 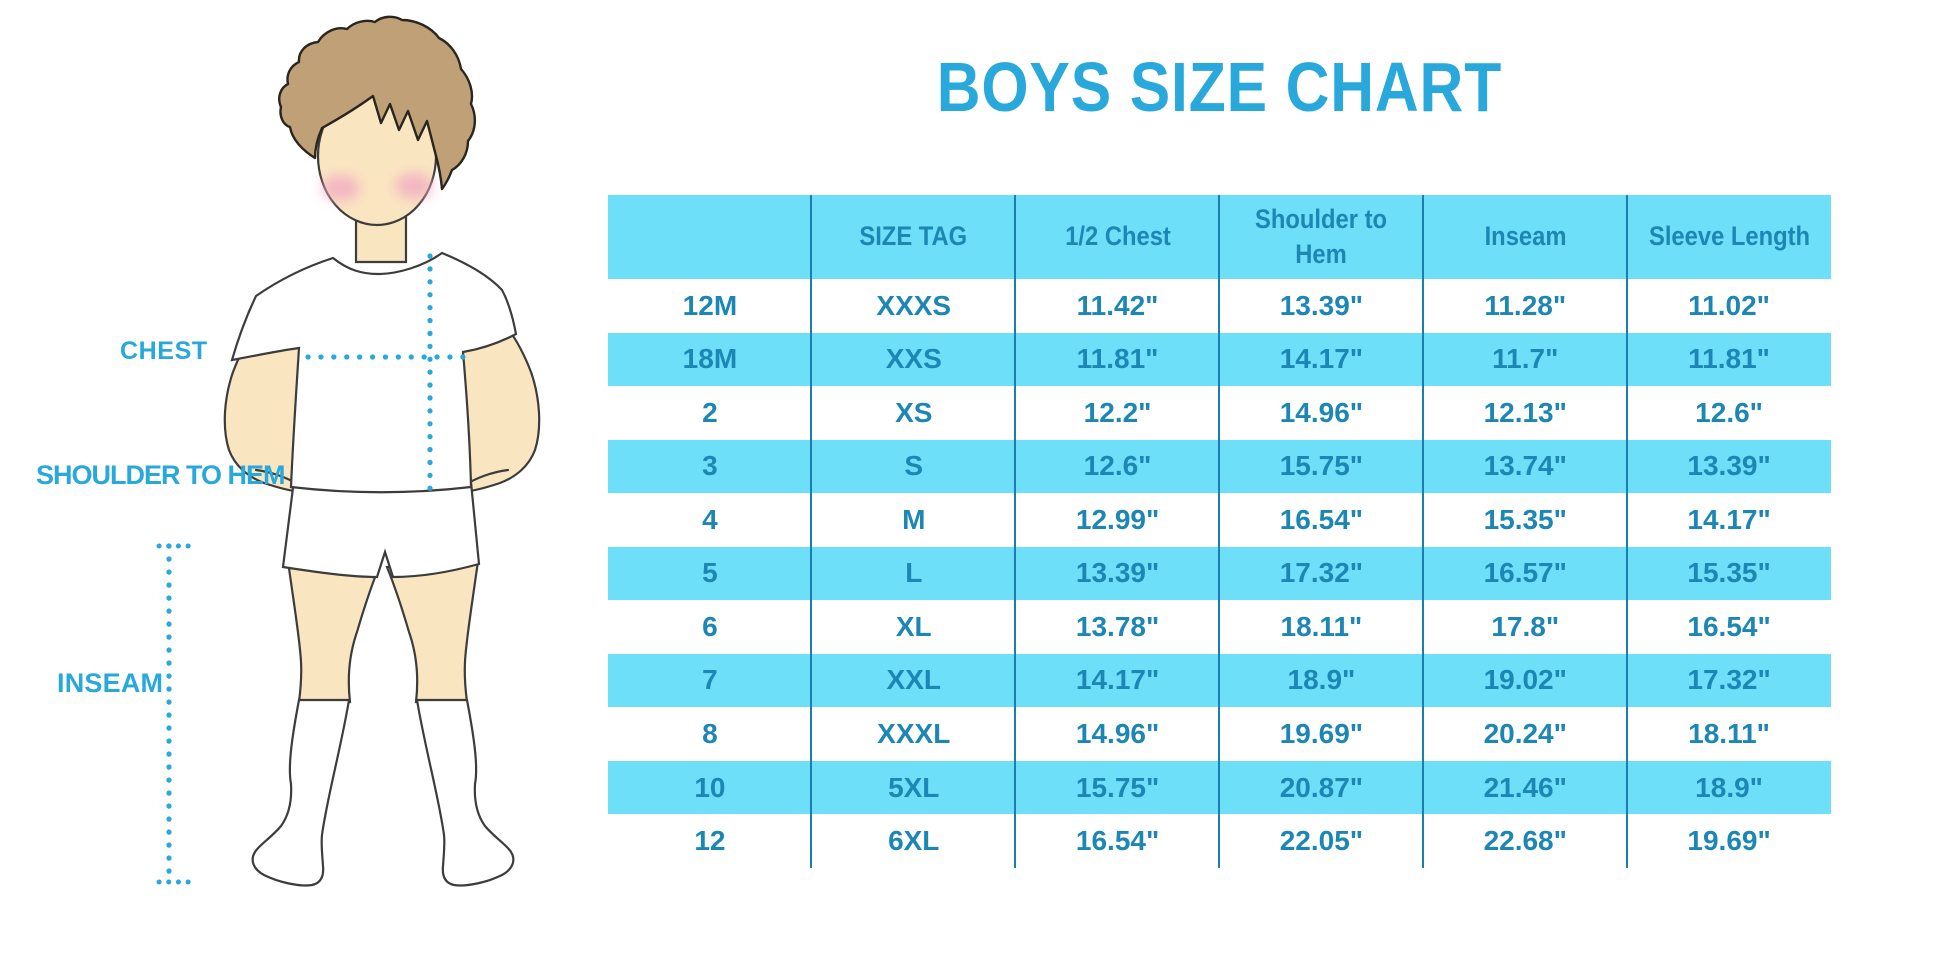 What do you see at coordinates (1729, 236) in the screenshot?
I see `column-header-text: Sleeve Length` at bounding box center [1729, 236].